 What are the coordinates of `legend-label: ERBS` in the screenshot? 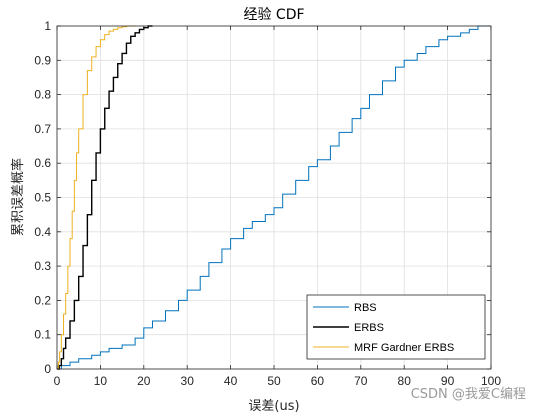 It's located at (369, 328).